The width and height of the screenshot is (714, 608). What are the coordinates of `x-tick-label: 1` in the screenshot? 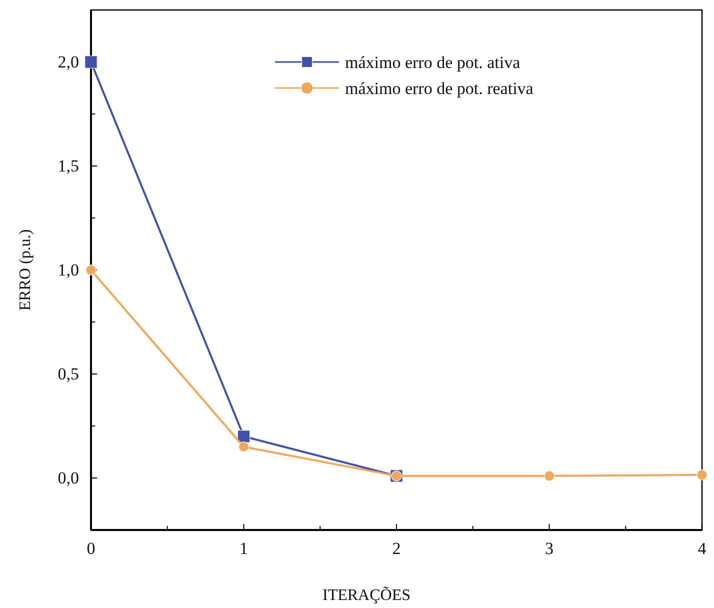 It's located at (244, 548).